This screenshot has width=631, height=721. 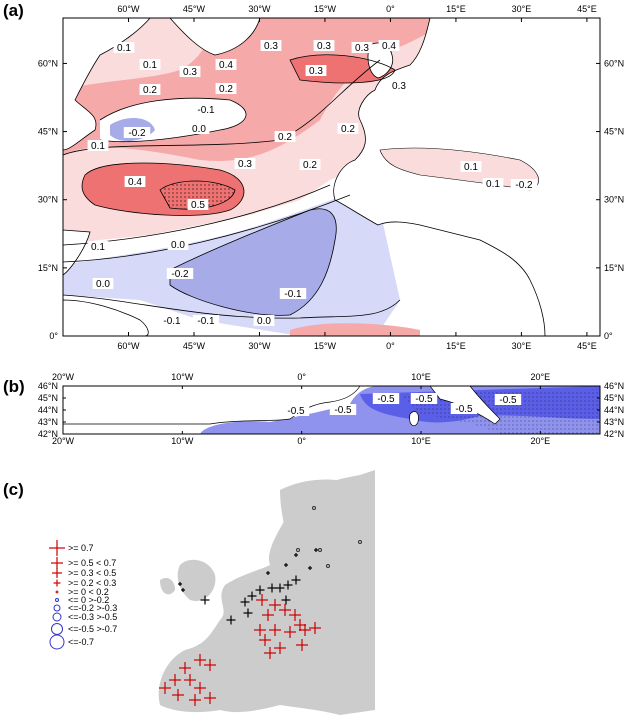 I want to click on lat-tick-label-right: 60°N, so click(x=614, y=63).